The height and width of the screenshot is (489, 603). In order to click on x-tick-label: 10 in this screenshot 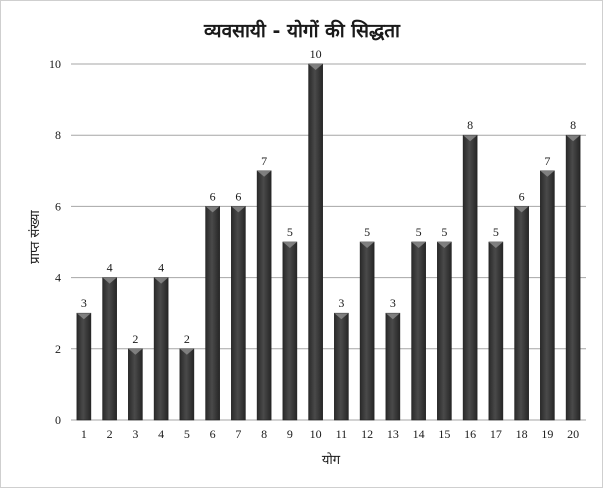, I will do `click(316, 434)`.